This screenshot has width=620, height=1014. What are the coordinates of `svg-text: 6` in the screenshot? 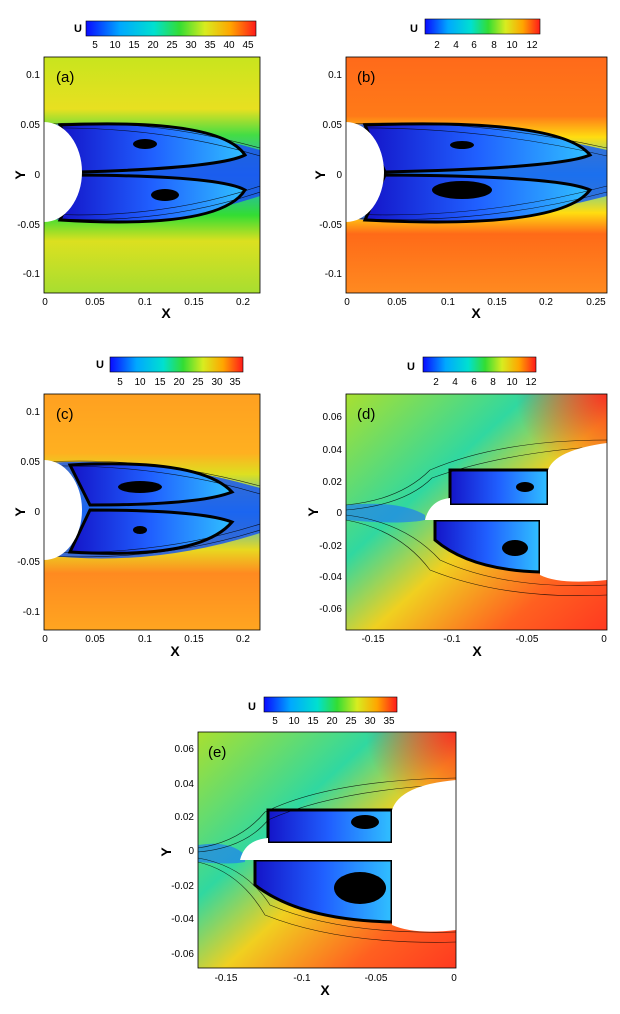 It's located at (474, 382).